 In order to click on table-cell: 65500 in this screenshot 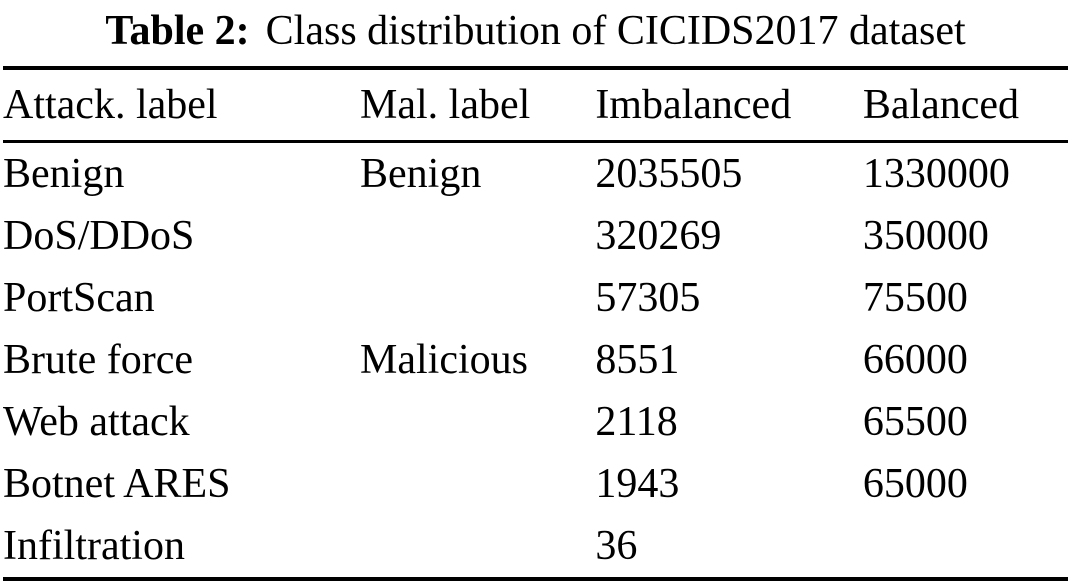, I will do `click(915, 422)`.